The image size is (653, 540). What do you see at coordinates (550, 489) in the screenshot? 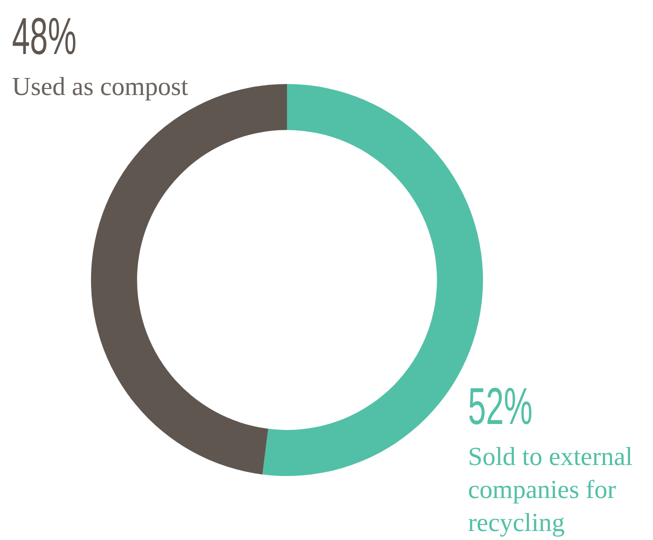
I see `slice-label: Sold to external companies for recycling` at bounding box center [550, 489].